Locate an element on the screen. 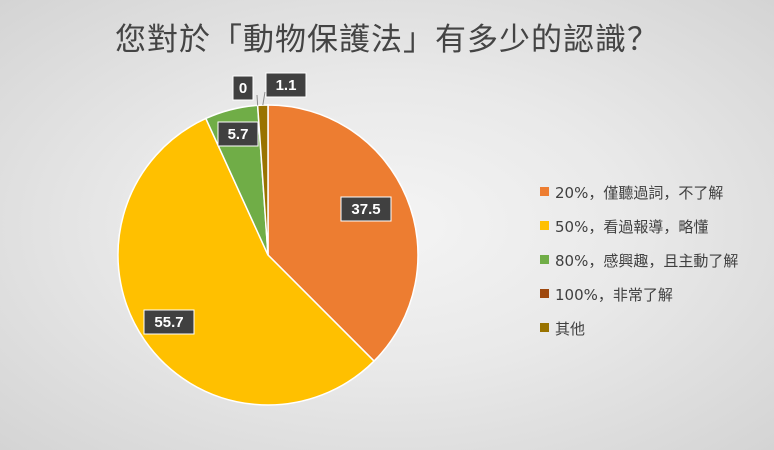 This screenshot has width=774, height=450. data-label: 37.5 is located at coordinates (366, 209).